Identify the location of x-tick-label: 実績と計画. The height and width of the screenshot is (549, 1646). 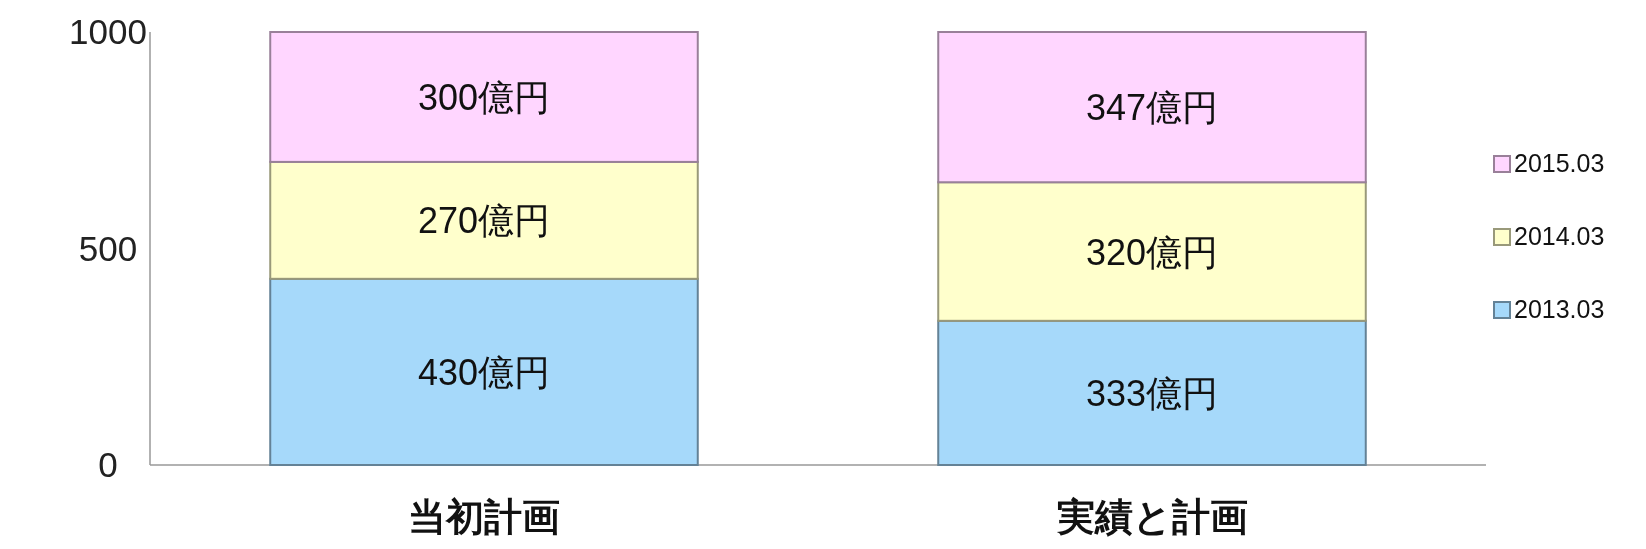
(1151, 517).